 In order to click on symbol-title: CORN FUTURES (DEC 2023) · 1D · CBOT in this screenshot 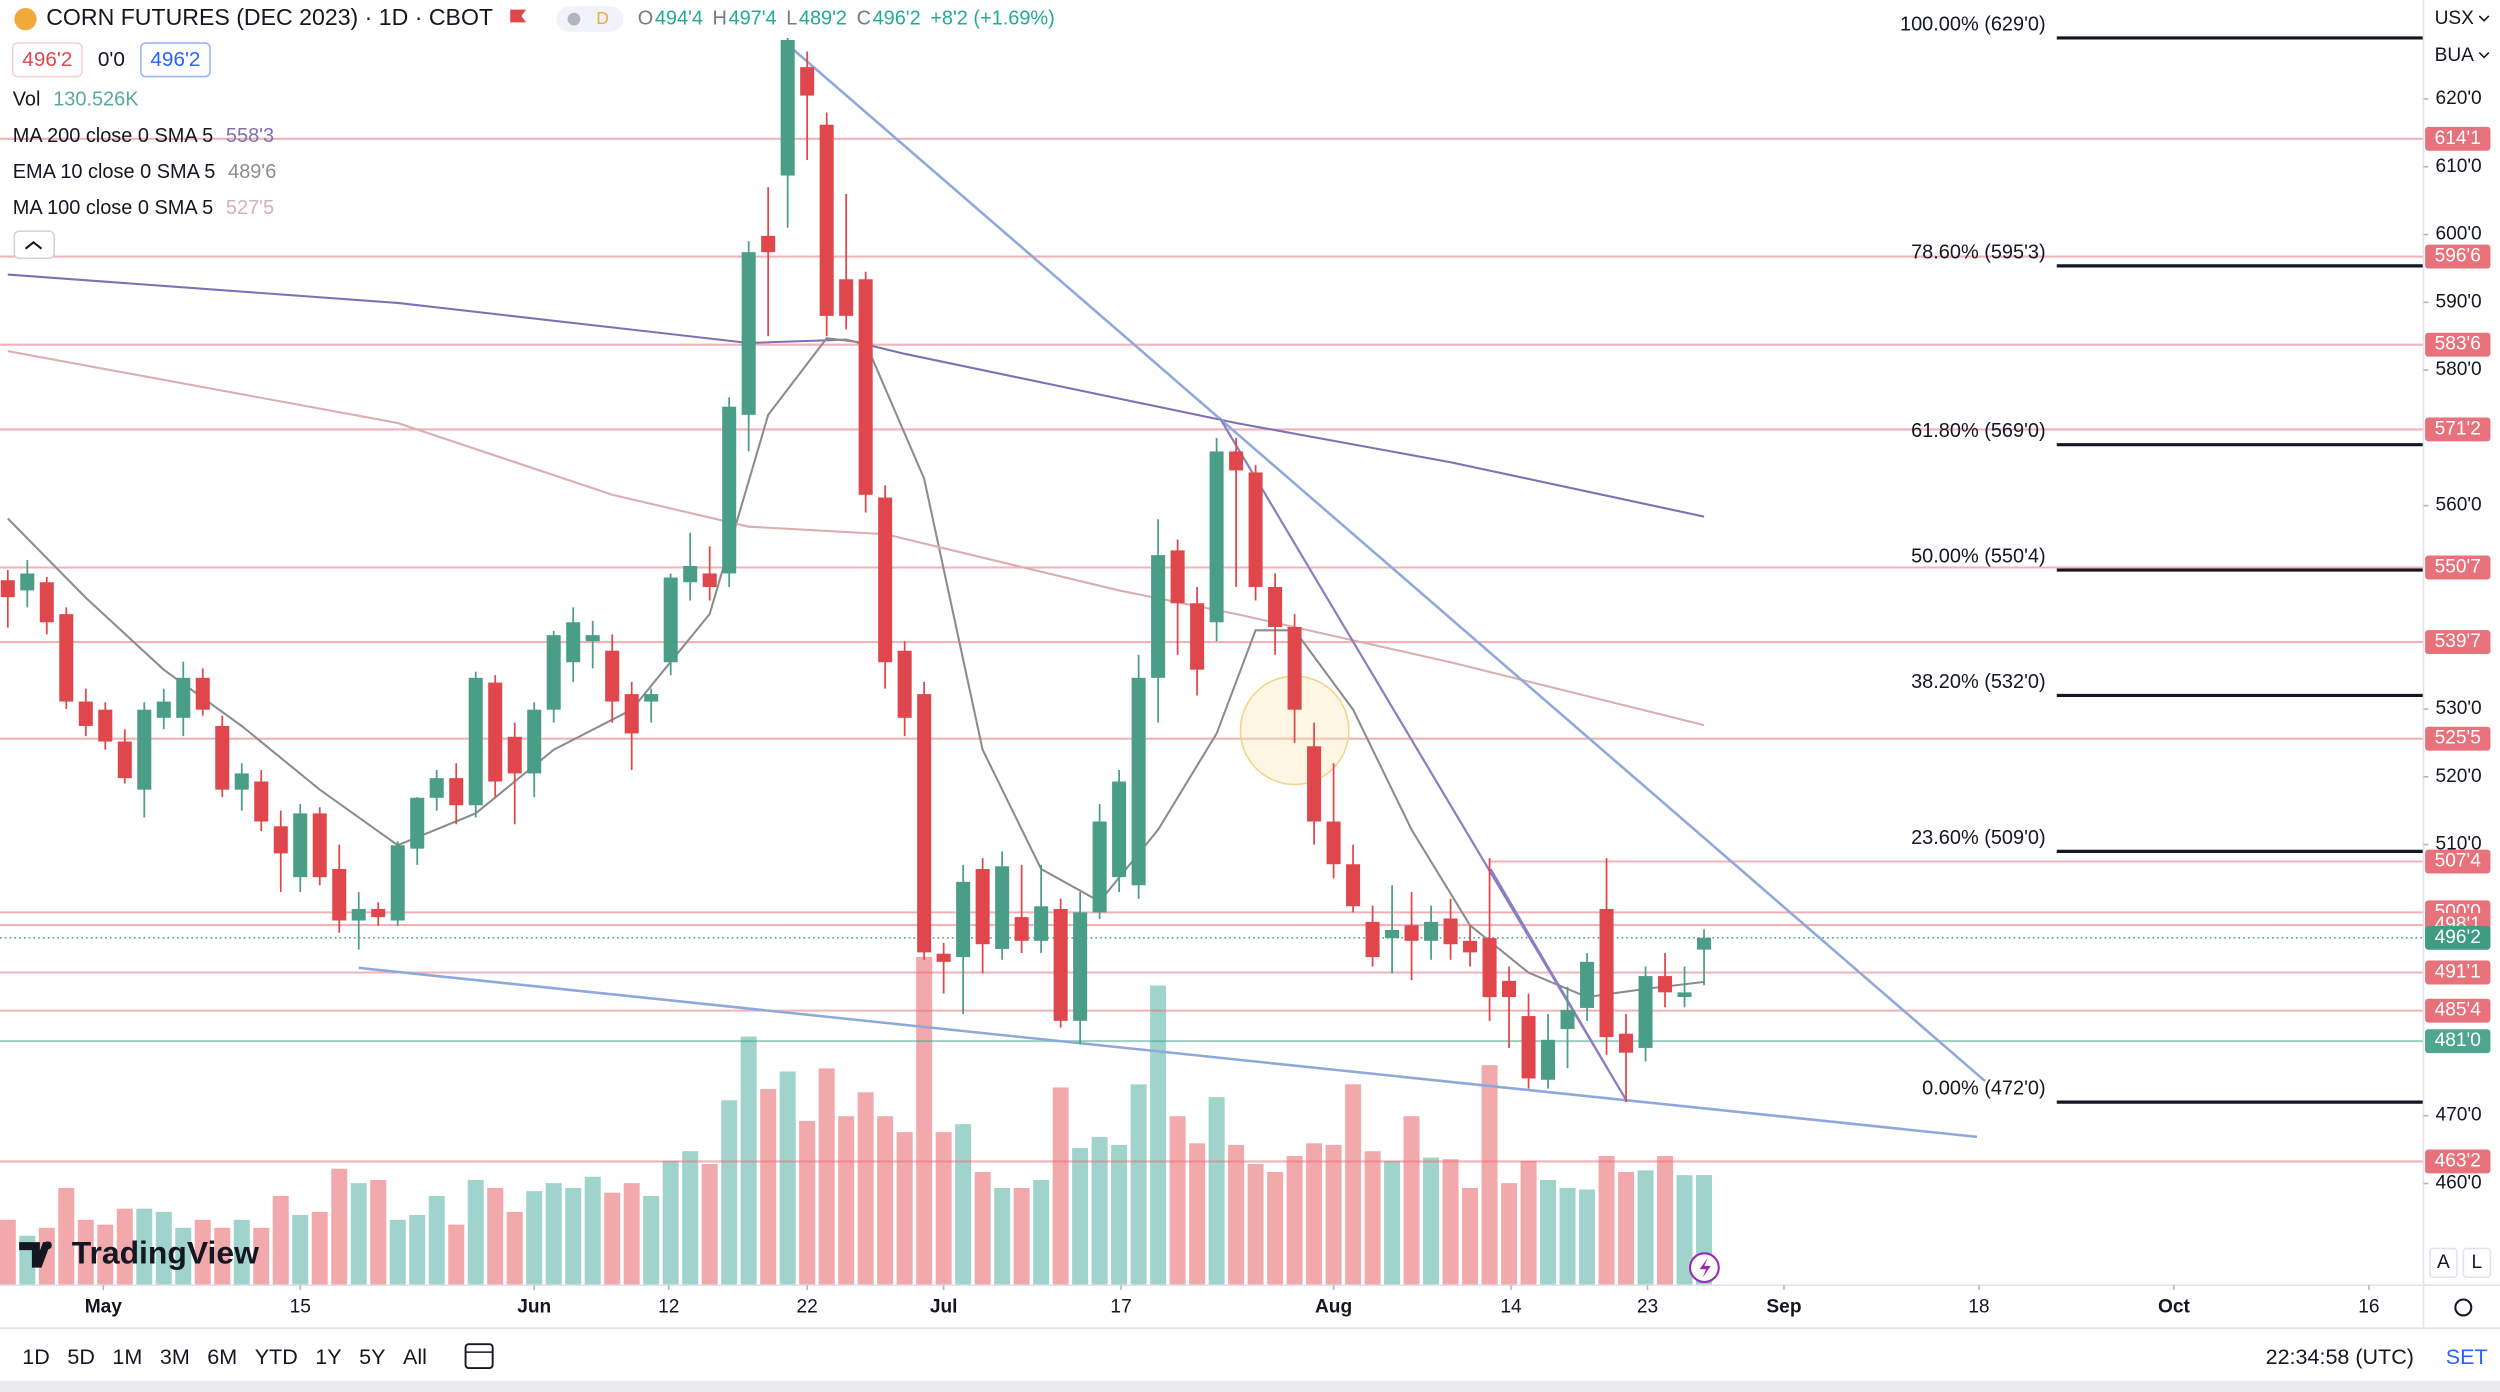, I will do `click(269, 17)`.